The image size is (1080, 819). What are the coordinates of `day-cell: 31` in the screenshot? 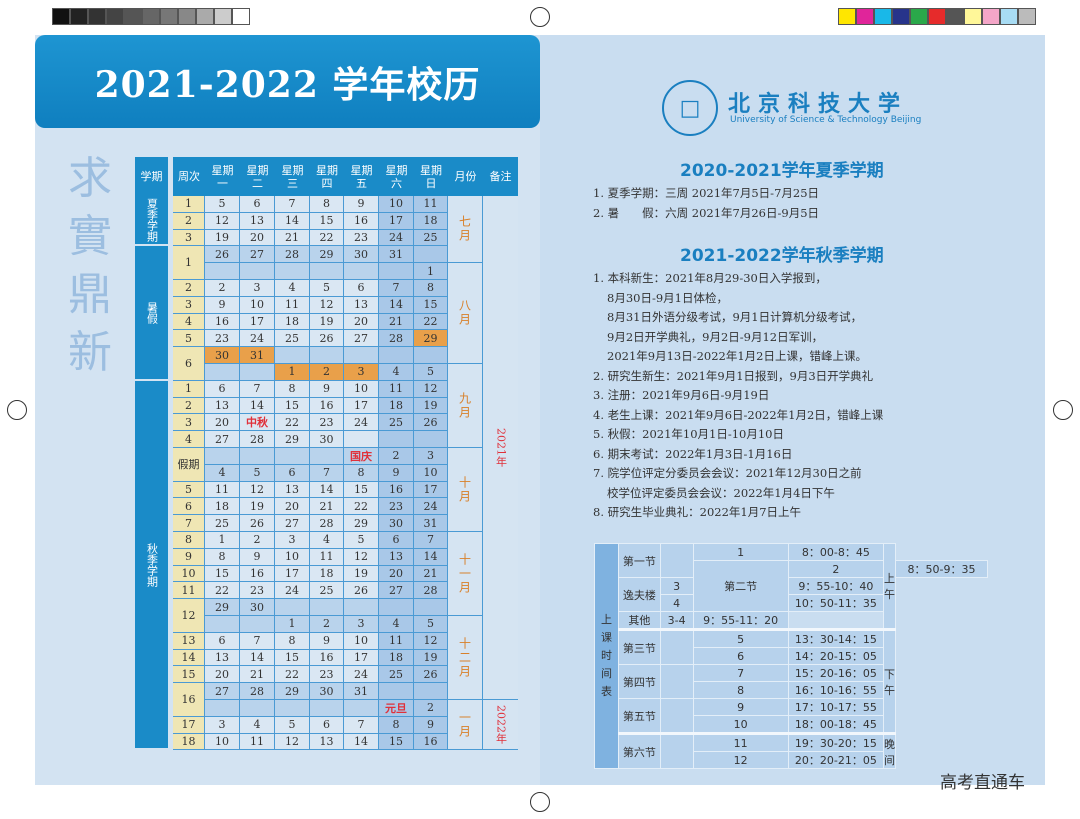 It's located at (396, 255).